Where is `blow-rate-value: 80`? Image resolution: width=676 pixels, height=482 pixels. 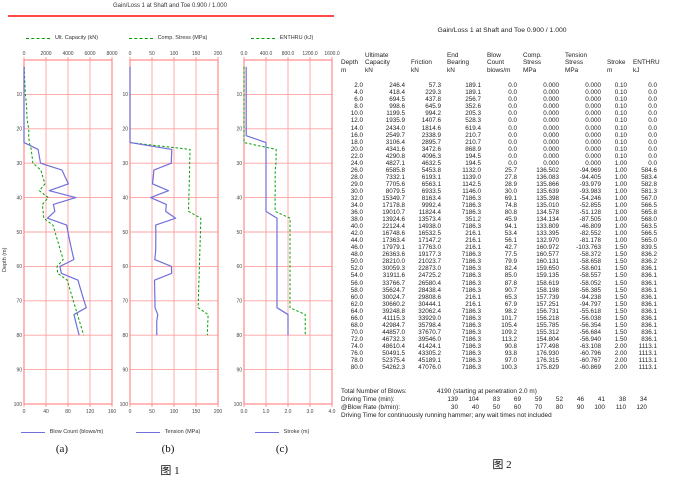 blow-rate-value: 80 is located at coordinates (559, 407).